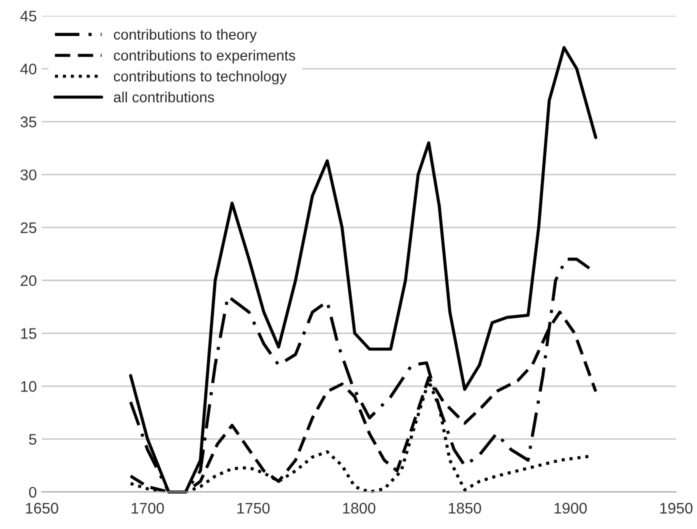 Image resolution: width=697 pixels, height=529 pixels. I want to click on x-tick-label: 1750, so click(253, 508).